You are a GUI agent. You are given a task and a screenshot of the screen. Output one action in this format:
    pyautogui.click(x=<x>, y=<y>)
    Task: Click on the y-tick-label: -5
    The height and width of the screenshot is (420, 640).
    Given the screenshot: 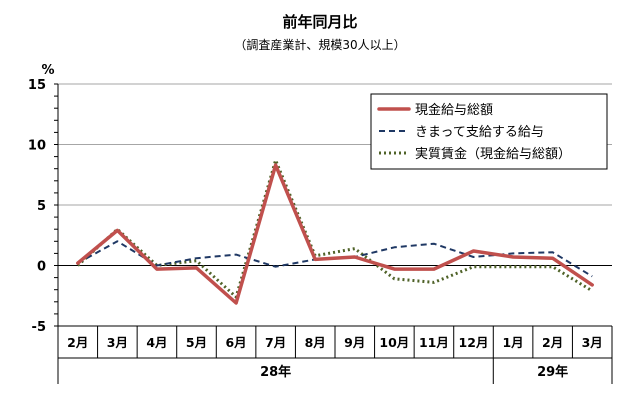 What is the action you would take?
    pyautogui.click(x=39, y=327)
    